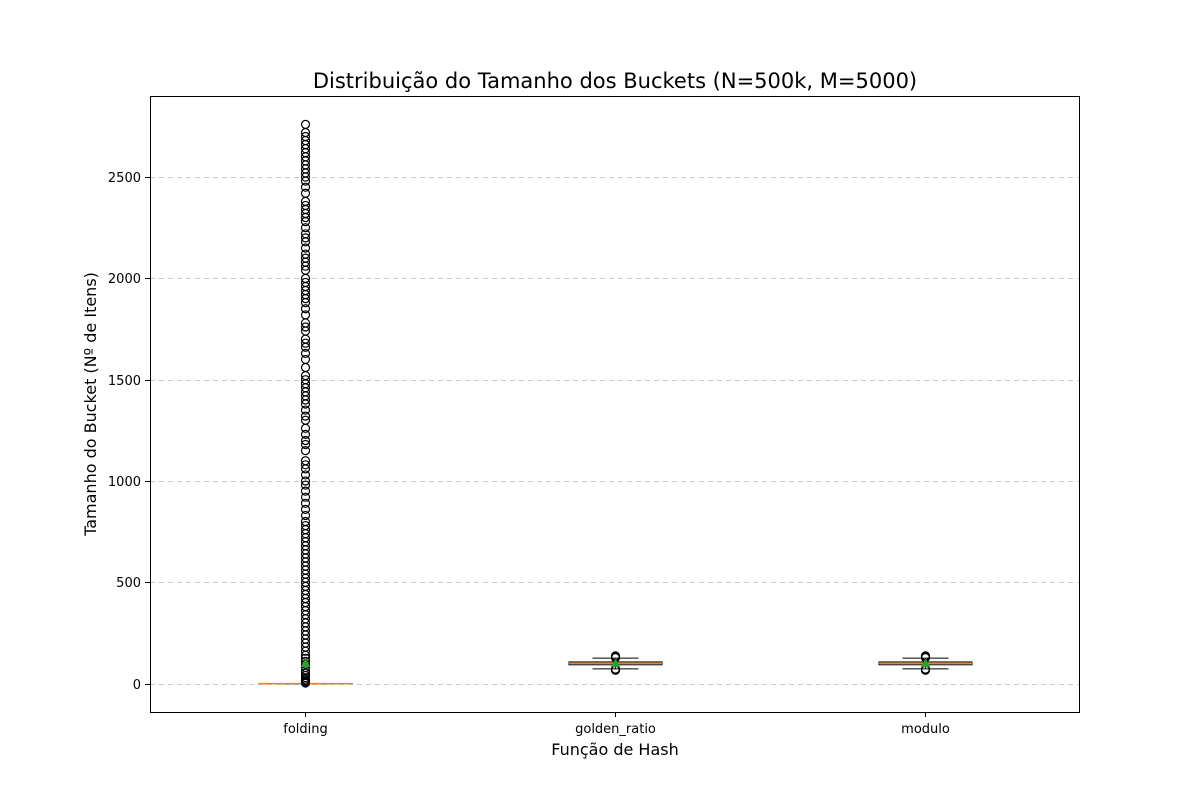 The image size is (1200, 800). I want to click on y-tick-label: 500, so click(128, 583).